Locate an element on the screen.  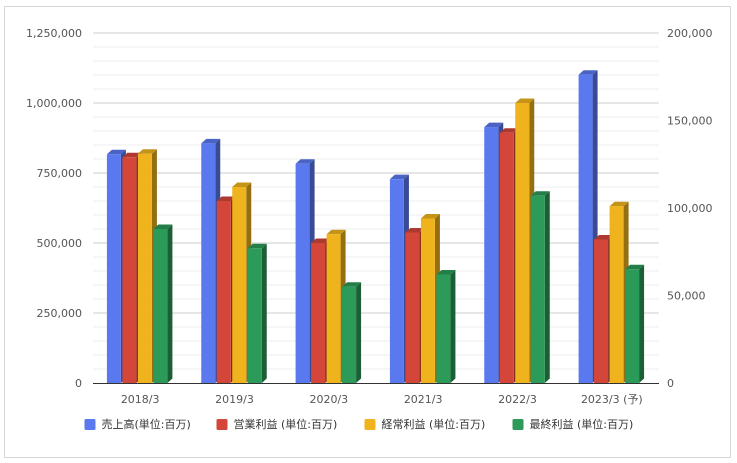
right-axis-tick-label: 50,000 is located at coordinates (686, 296).